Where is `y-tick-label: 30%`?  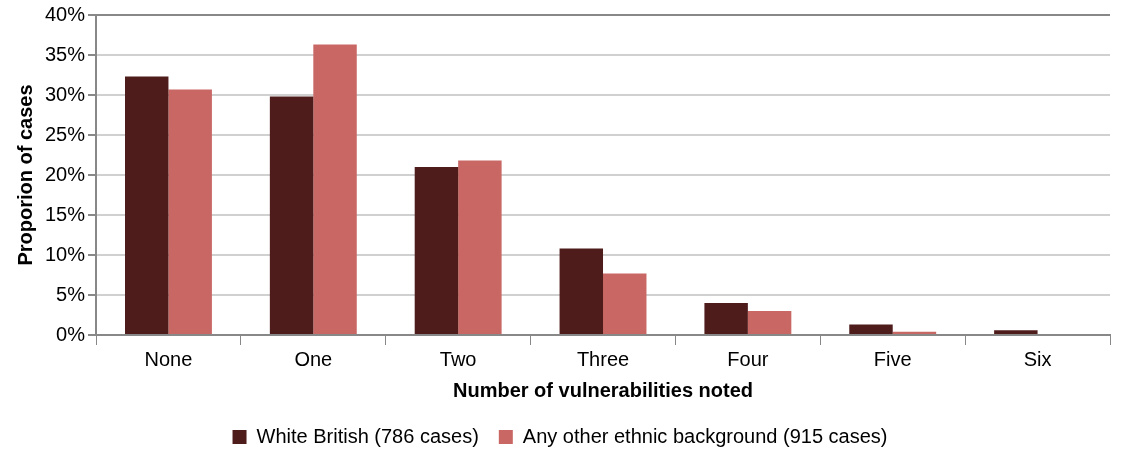
y-tick-label: 30% is located at coordinates (65, 93).